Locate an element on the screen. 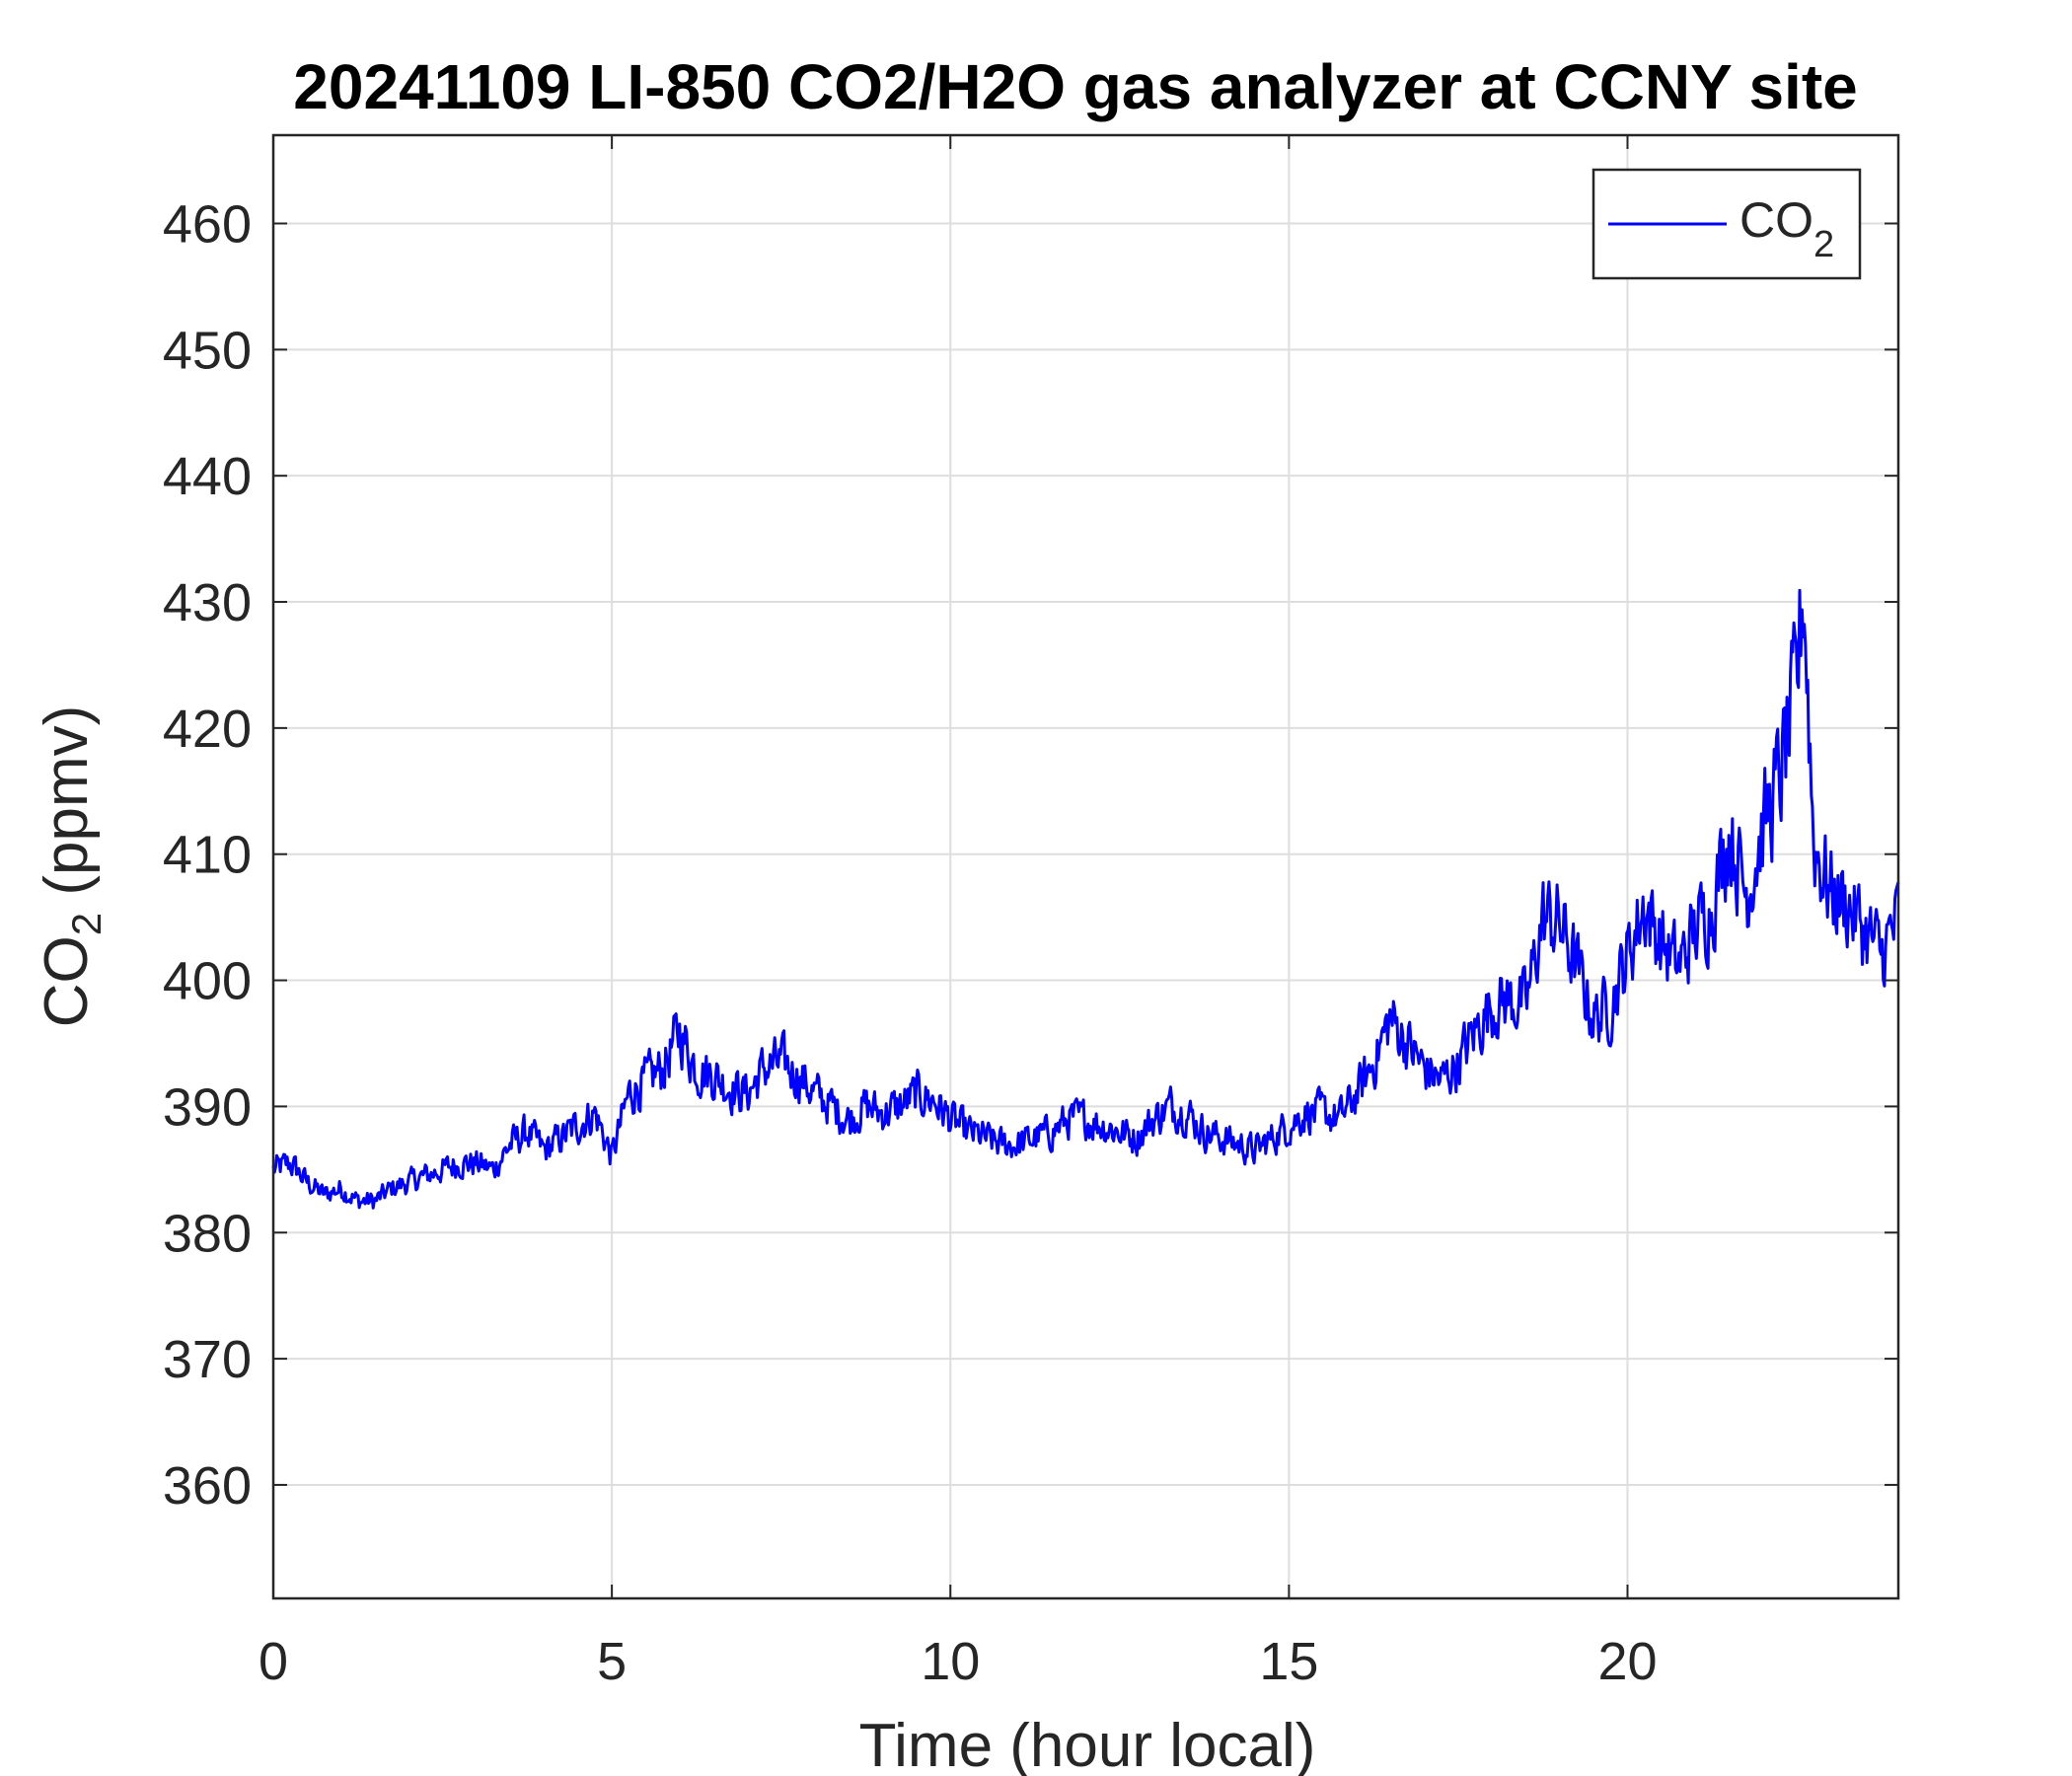 The height and width of the screenshot is (1776, 2072). y-axis-label: CO2 (ppmv) is located at coordinates (72, 866).